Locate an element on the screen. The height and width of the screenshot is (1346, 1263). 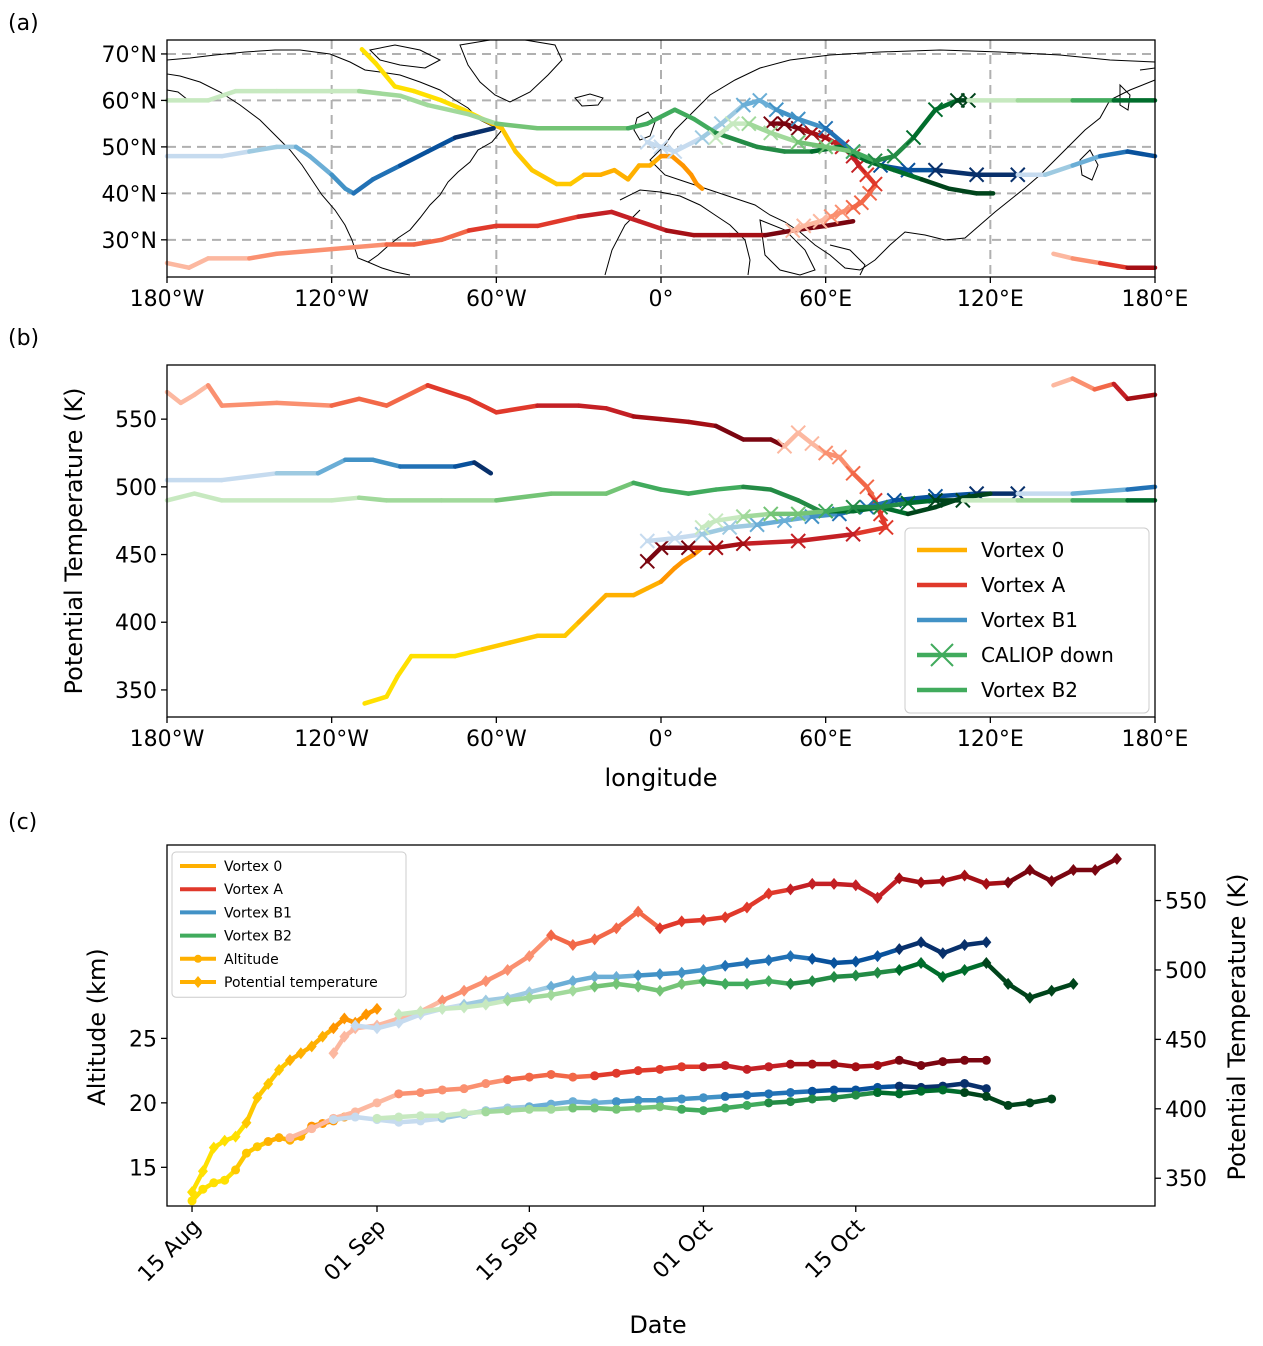
map-x-tick-label: 120°W is located at coordinates (331, 299).